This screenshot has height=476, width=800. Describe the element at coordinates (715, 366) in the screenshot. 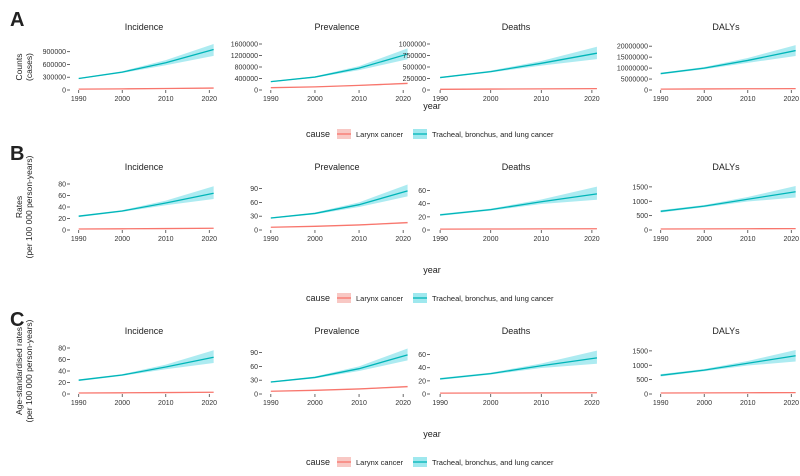

I see `panel-dalys: DALYs 0 500 1000 1500 1990 2000 2010 2020` at that location.